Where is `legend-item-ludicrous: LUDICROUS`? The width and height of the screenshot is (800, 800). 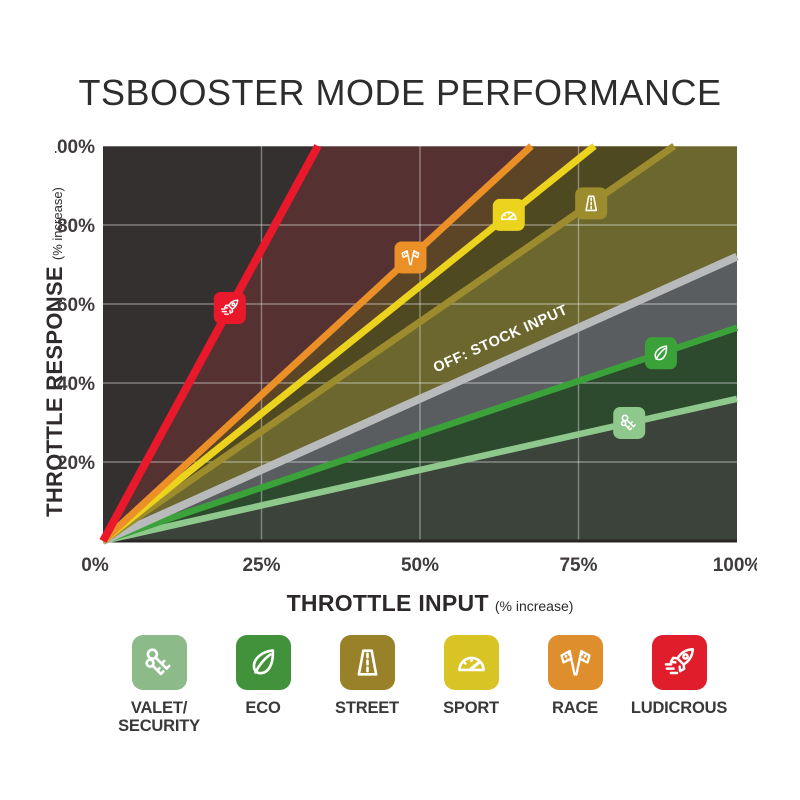
legend-item-ludicrous: LUDICROUS is located at coordinates (679, 685).